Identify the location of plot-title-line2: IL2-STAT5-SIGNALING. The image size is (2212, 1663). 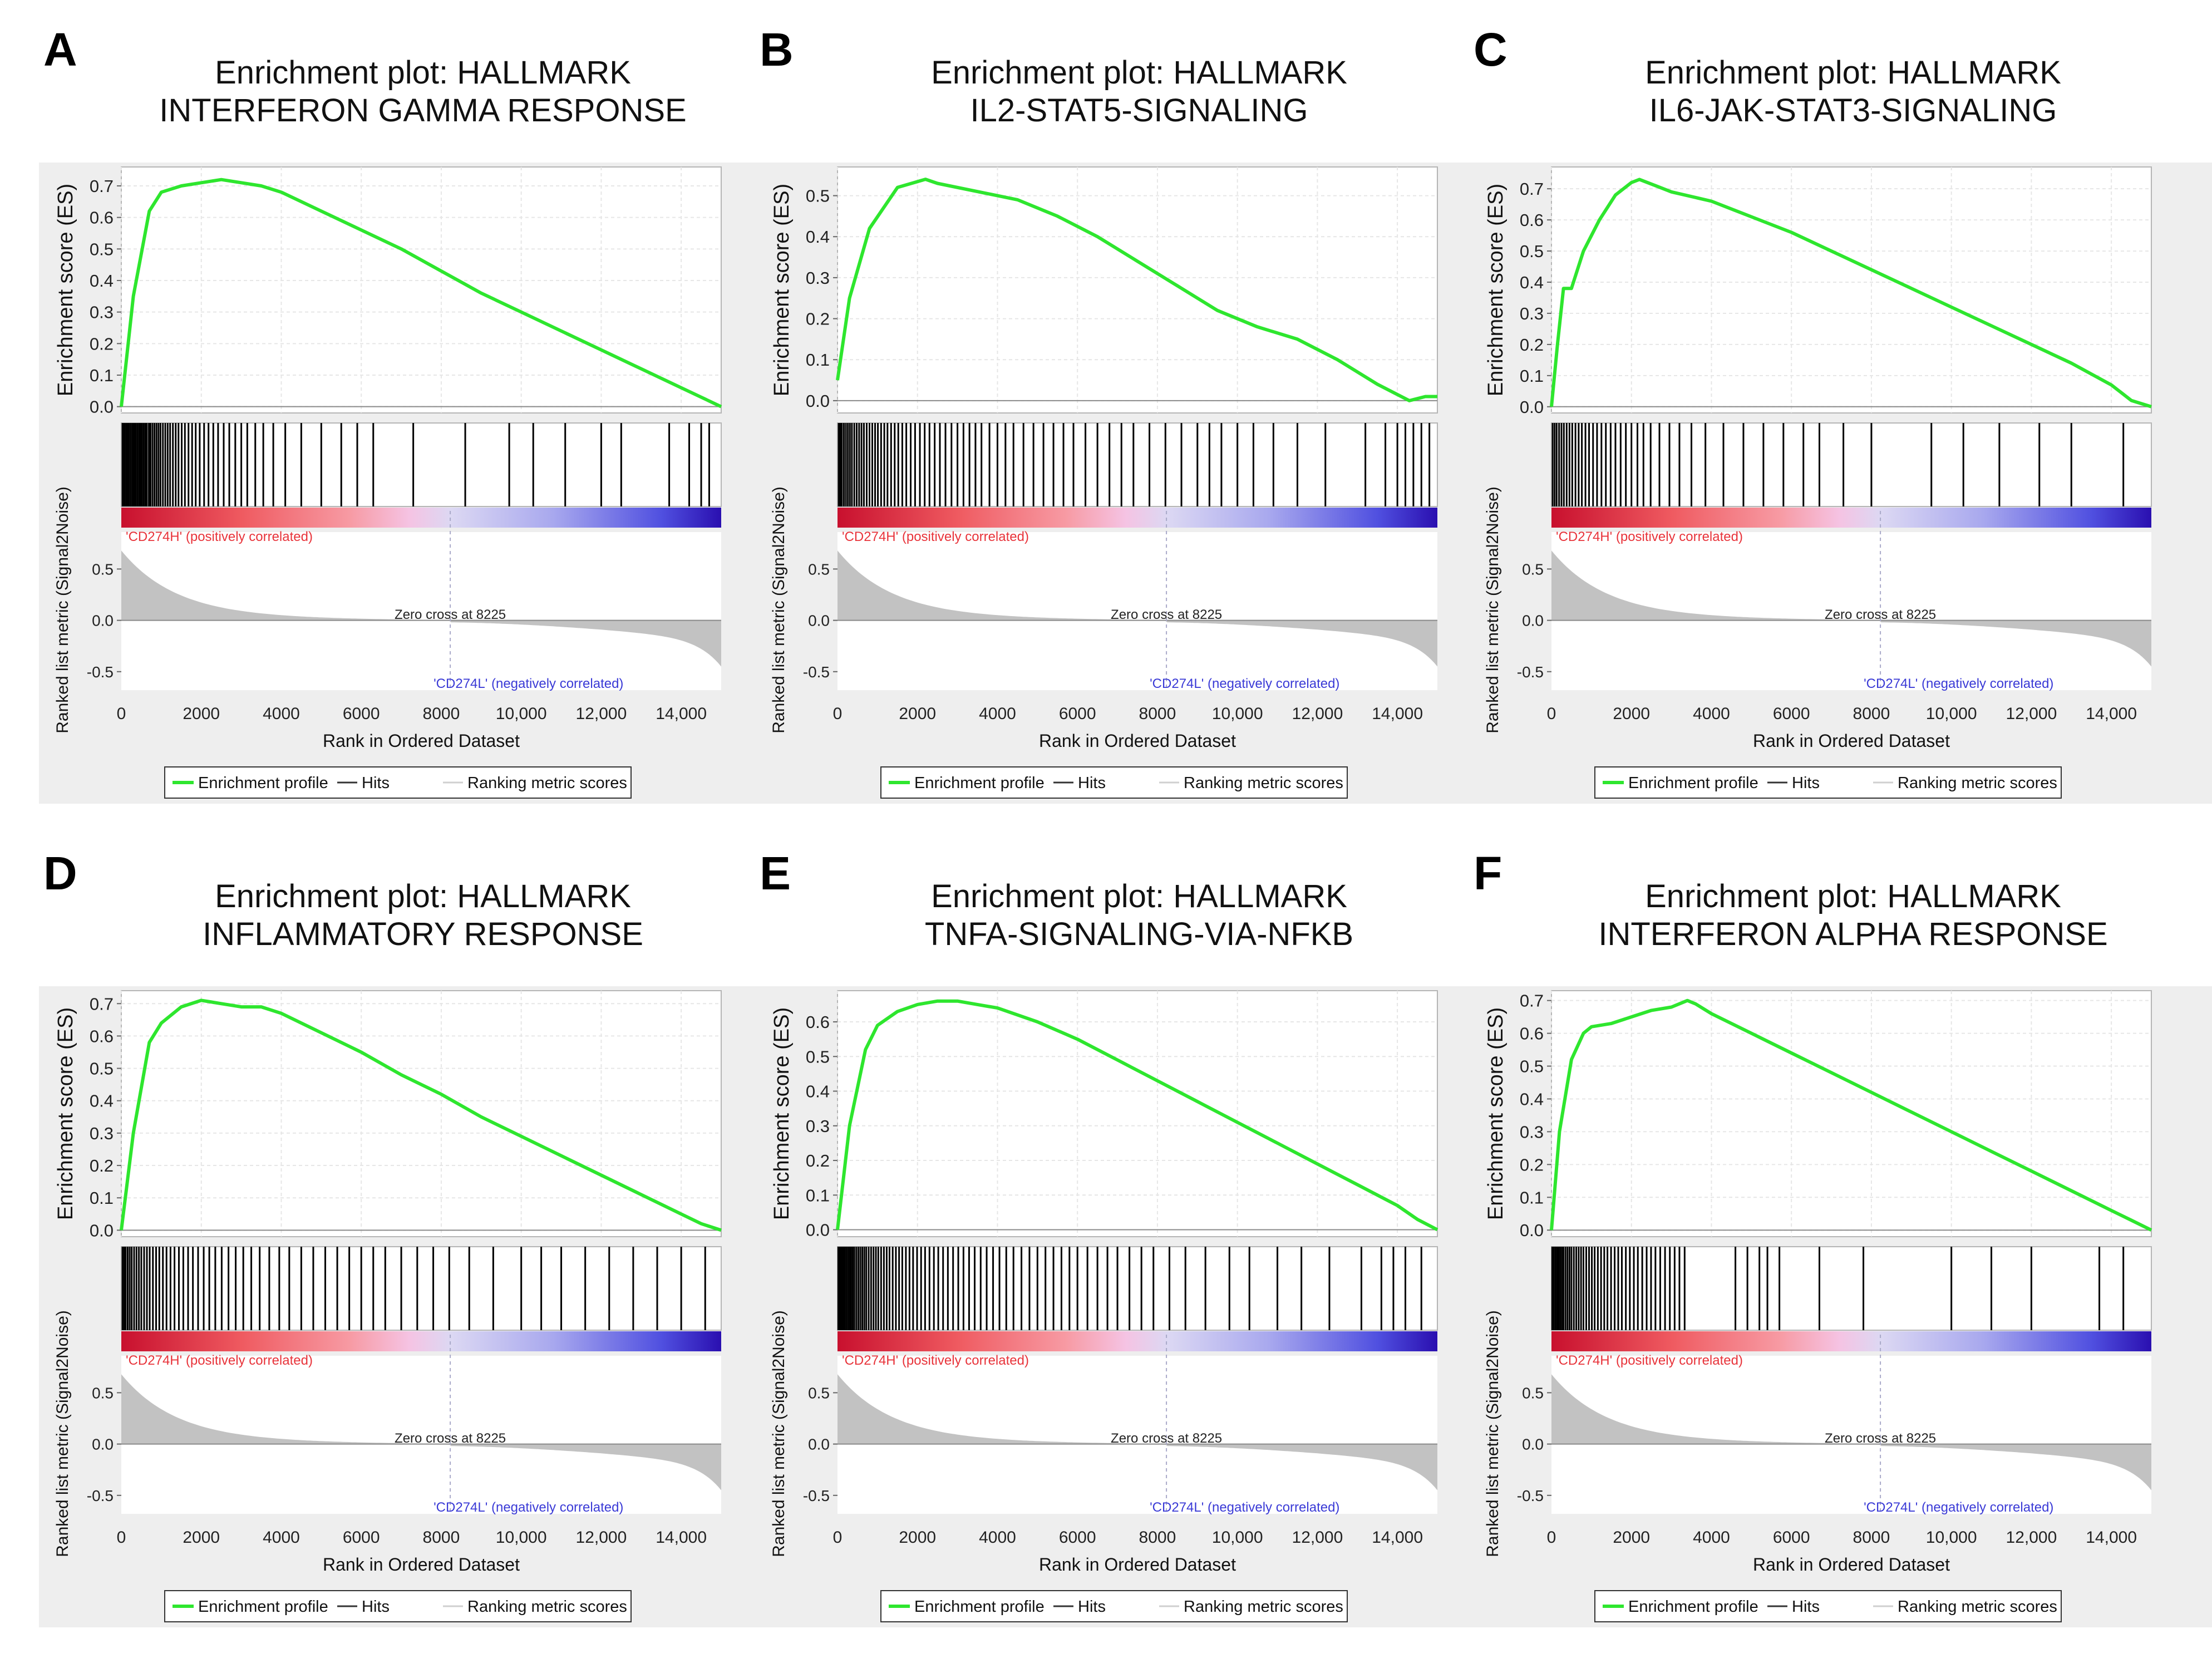
(1139, 110).